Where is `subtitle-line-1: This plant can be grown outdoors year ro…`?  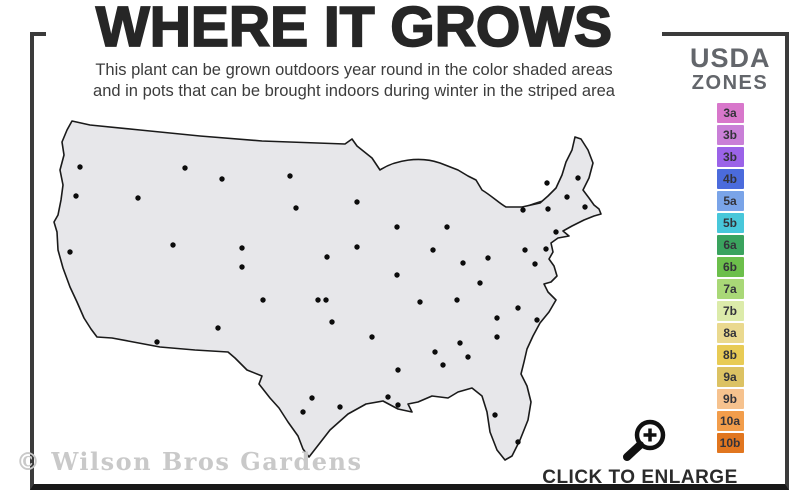 subtitle-line-1: This plant can be grown outdoors year ro… is located at coordinates (354, 70).